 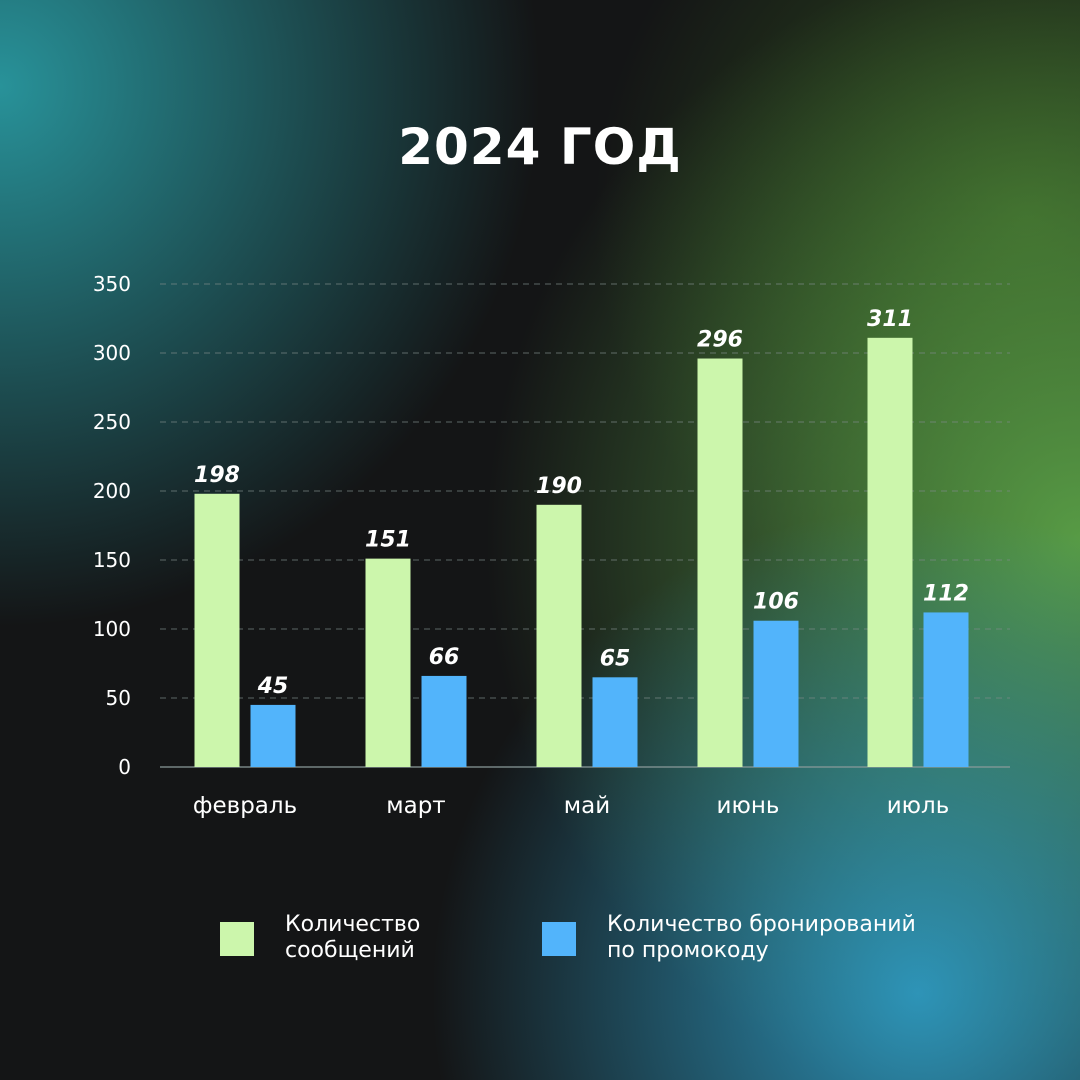 What do you see at coordinates (444, 657) in the screenshot?
I see `data-label: 66` at bounding box center [444, 657].